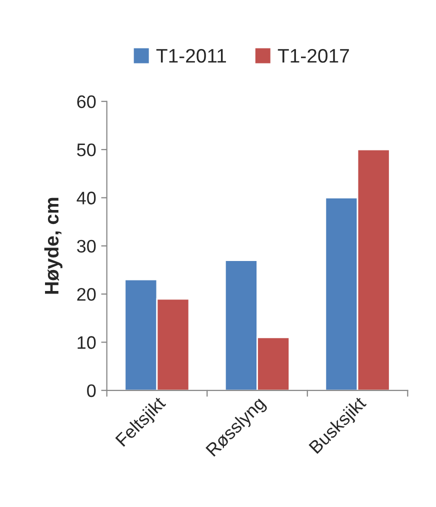 The height and width of the screenshot is (507, 436). I want to click on y-tick-label: 60, so click(86, 101).